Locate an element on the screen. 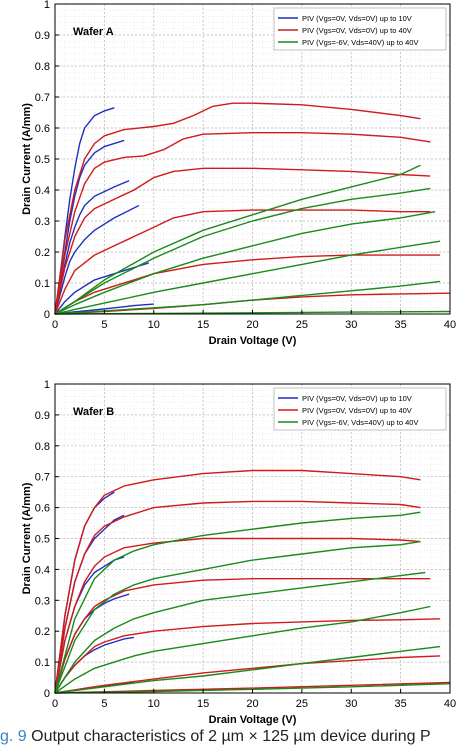 The height and width of the screenshot is (749, 474). figure-caption-label: g. 9 is located at coordinates (13, 736).